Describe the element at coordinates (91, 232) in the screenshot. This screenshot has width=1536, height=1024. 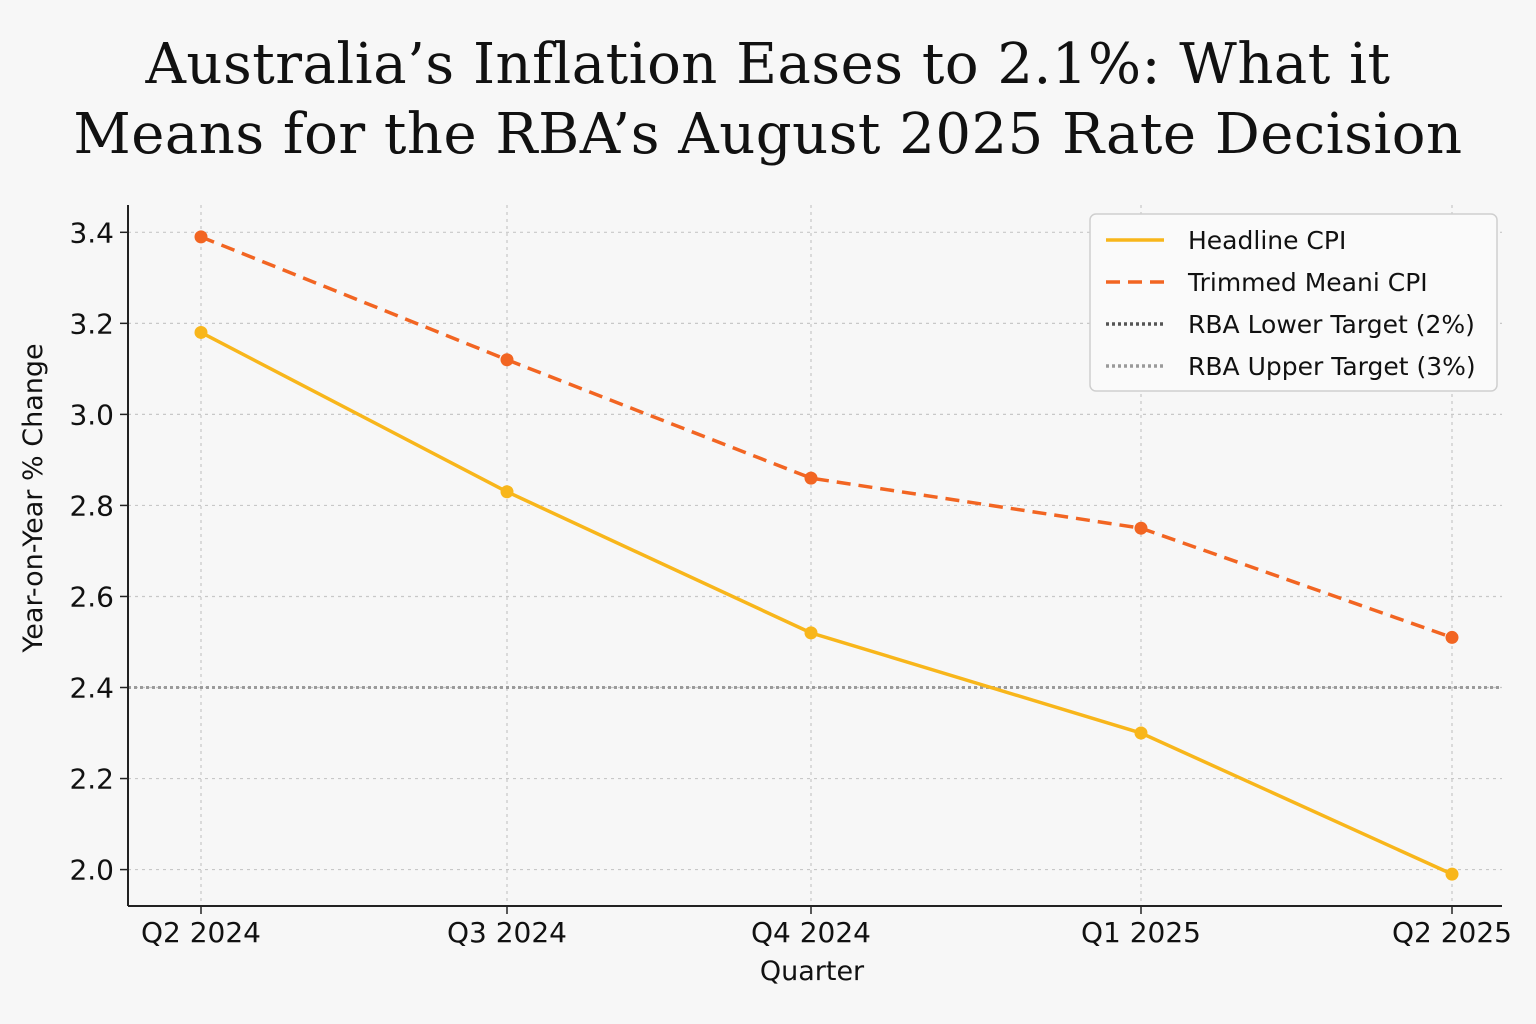
I see `y-tick-label: 3.4` at that location.